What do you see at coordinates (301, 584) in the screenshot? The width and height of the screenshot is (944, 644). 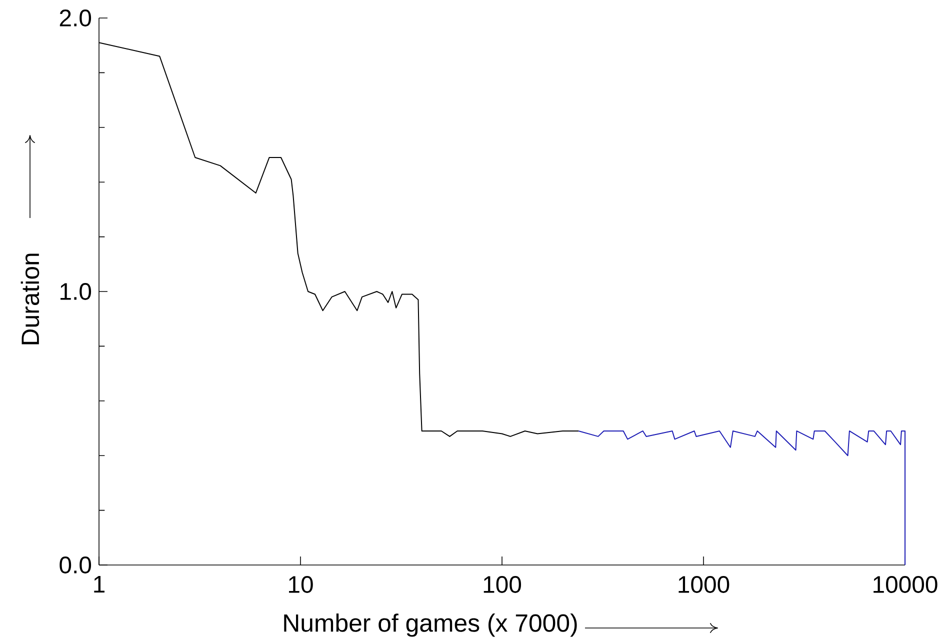 I see `x-tick-label: 10` at bounding box center [301, 584].